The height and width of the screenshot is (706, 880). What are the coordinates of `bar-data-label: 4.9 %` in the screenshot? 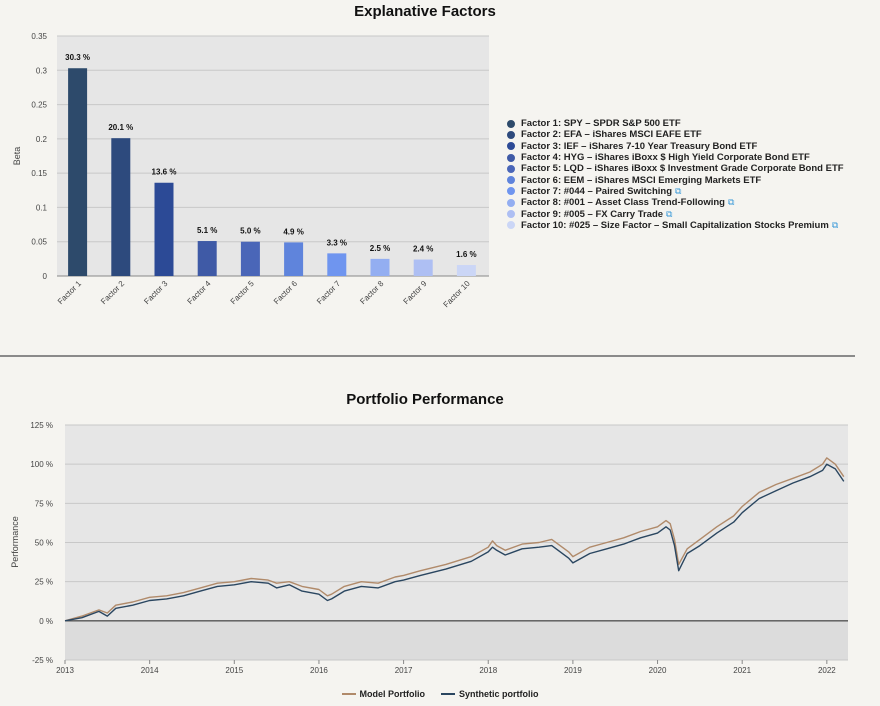 It's located at (293, 231).